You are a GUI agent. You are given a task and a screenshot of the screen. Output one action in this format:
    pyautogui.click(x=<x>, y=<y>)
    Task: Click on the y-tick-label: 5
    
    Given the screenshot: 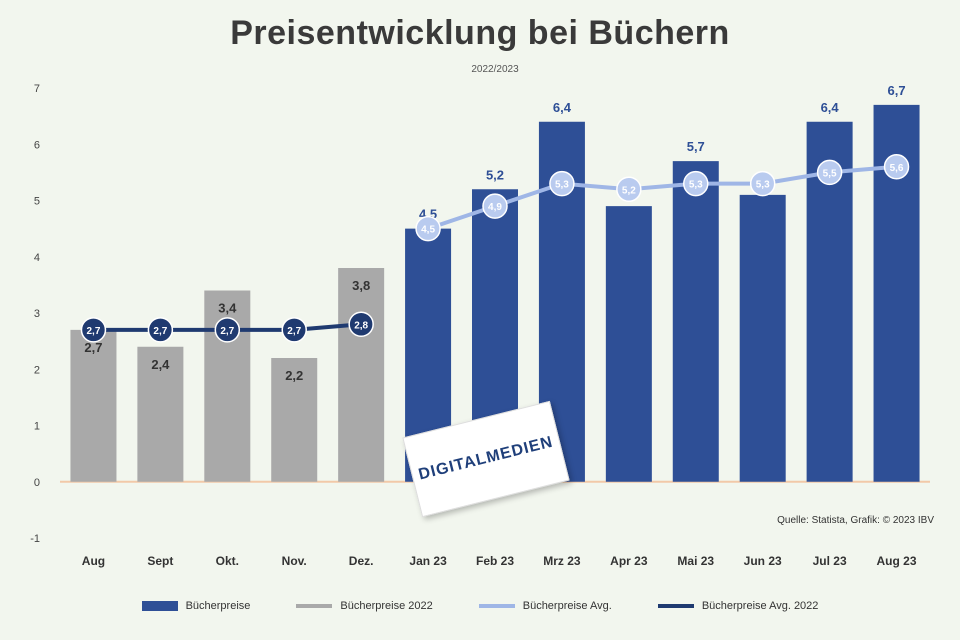 What is the action you would take?
    pyautogui.click(x=37, y=202)
    